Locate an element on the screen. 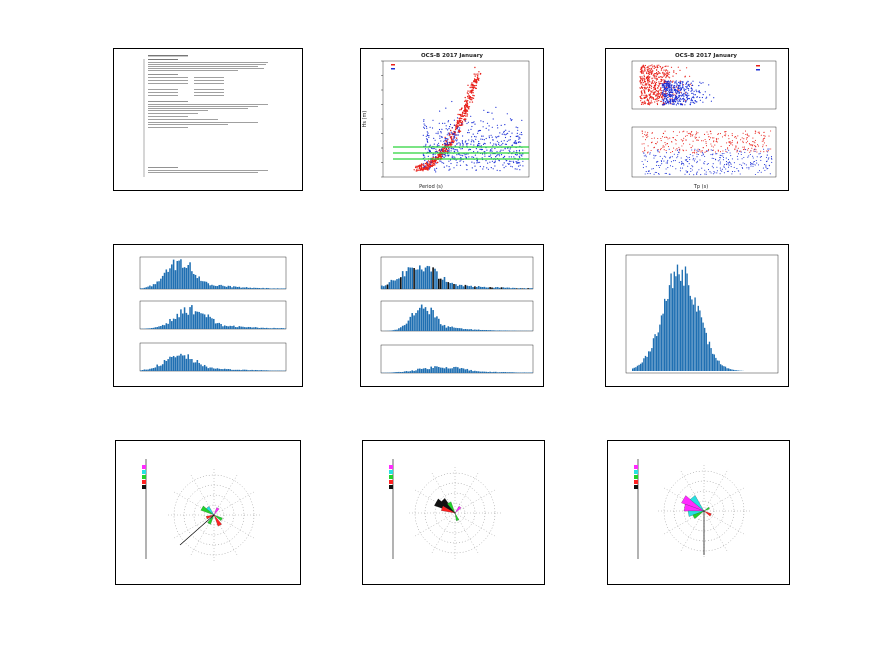 The image size is (875, 656). histogram-stack-chart is located at coordinates (213, 314).